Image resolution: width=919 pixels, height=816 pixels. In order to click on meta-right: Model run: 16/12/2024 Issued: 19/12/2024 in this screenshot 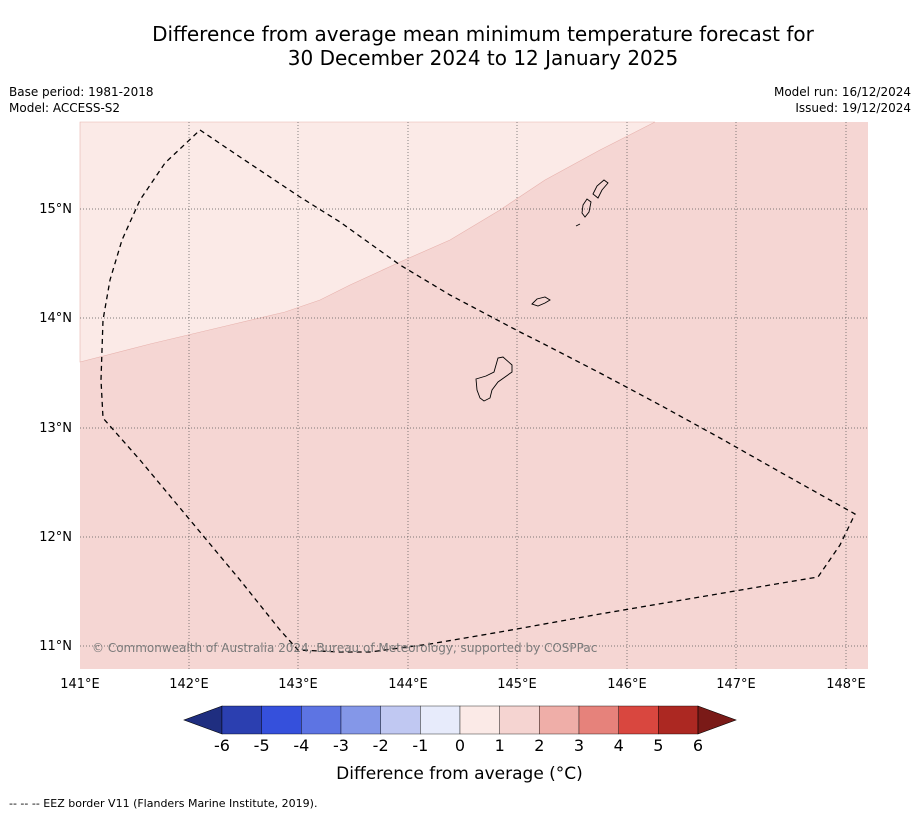, I will do `click(842, 100)`.